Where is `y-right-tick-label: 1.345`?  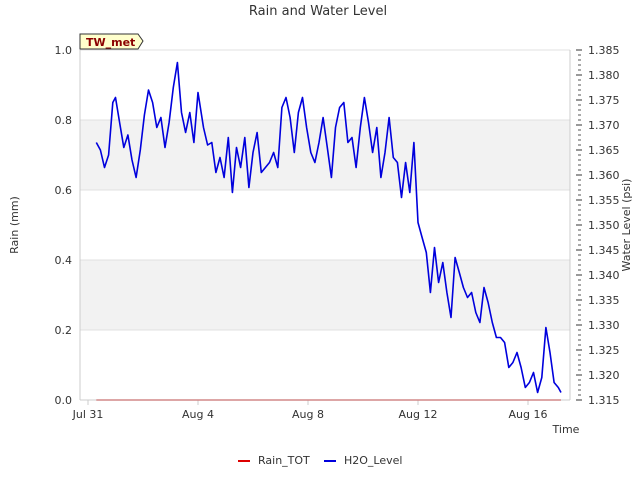
y-right-tick-label: 1.345 is located at coordinates (604, 250).